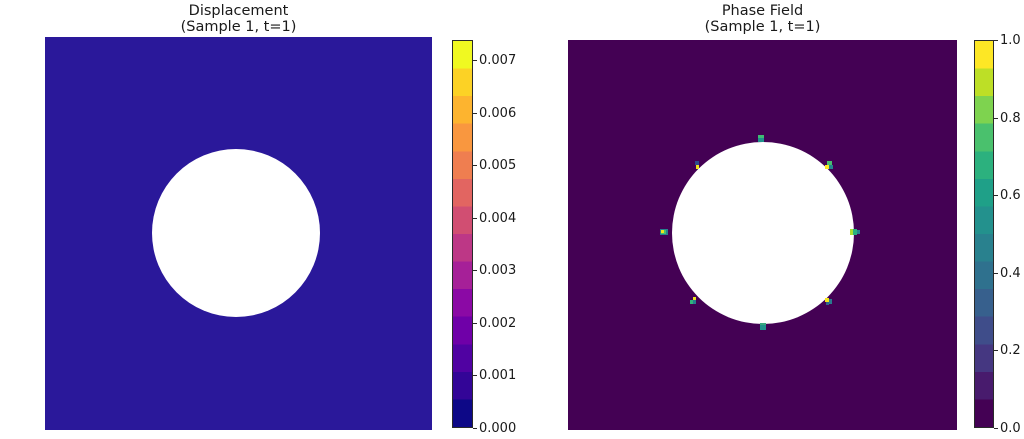 The image size is (1024, 439). Describe the element at coordinates (498, 375) in the screenshot. I see `displacement-colorbar-tick-label: 0.001` at that location.